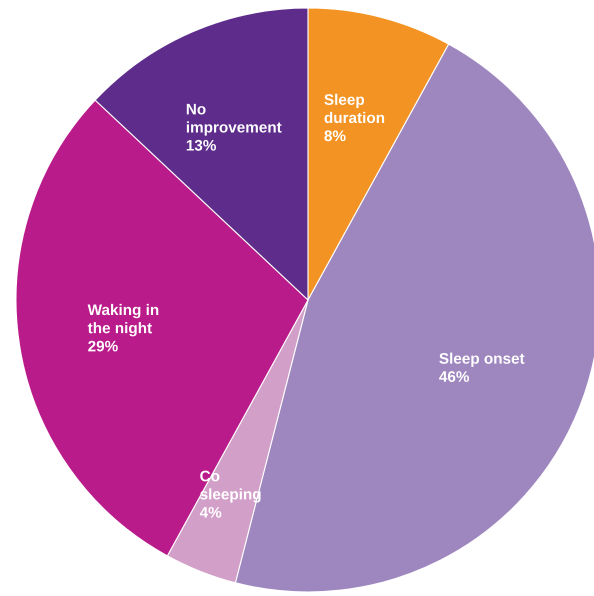  Describe the element at coordinates (123, 320) in the screenshot. I see `slice-label: Waking in the night` at that location.